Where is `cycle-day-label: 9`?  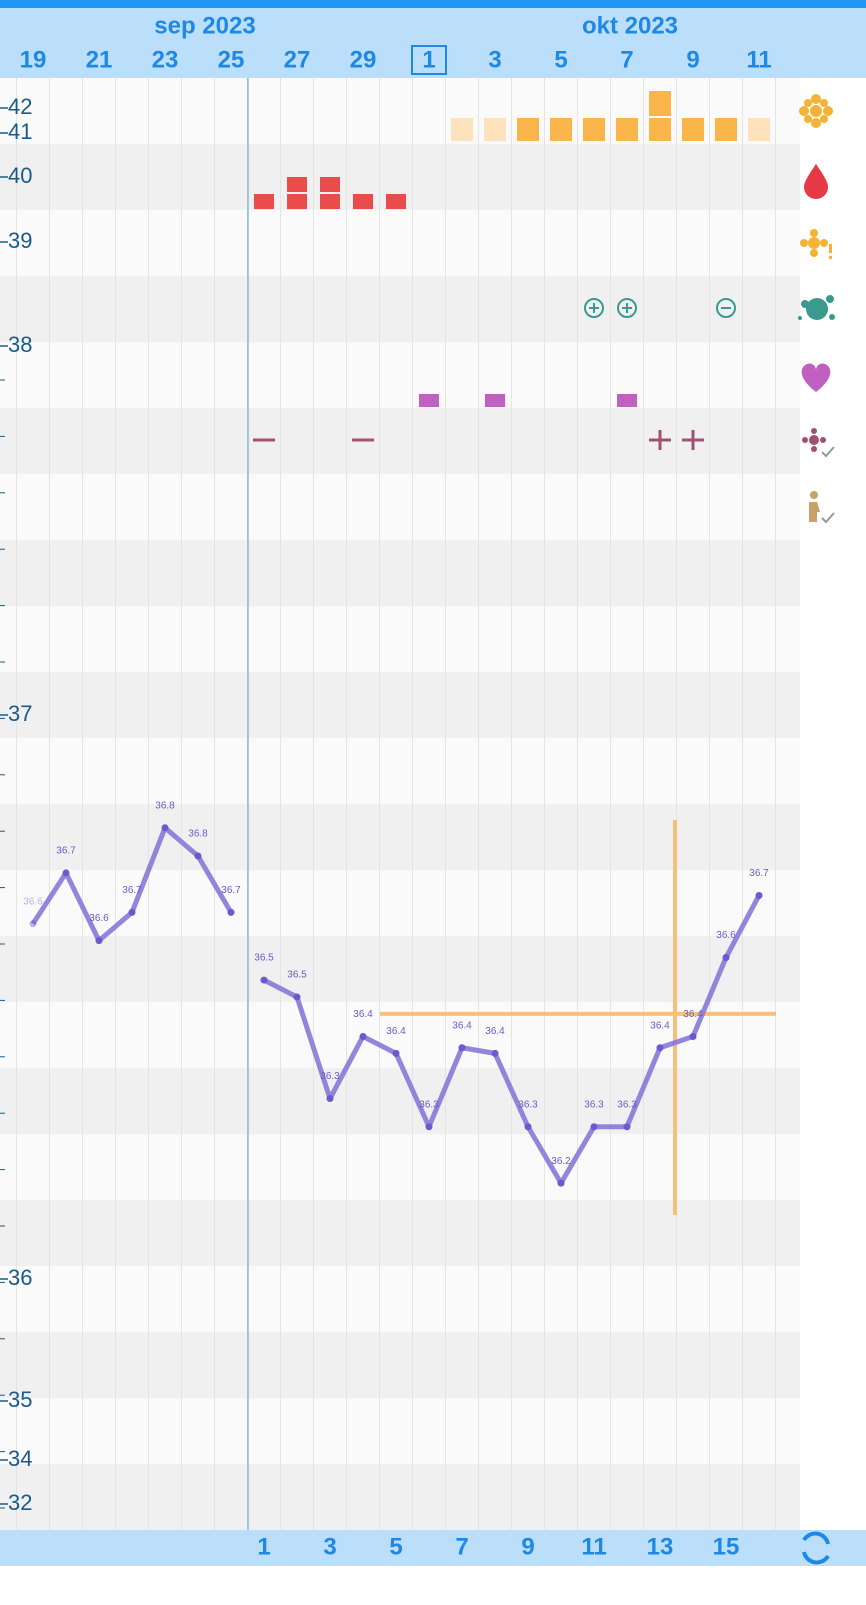
cycle-day-label: 9 is located at coordinates (527, 1546).